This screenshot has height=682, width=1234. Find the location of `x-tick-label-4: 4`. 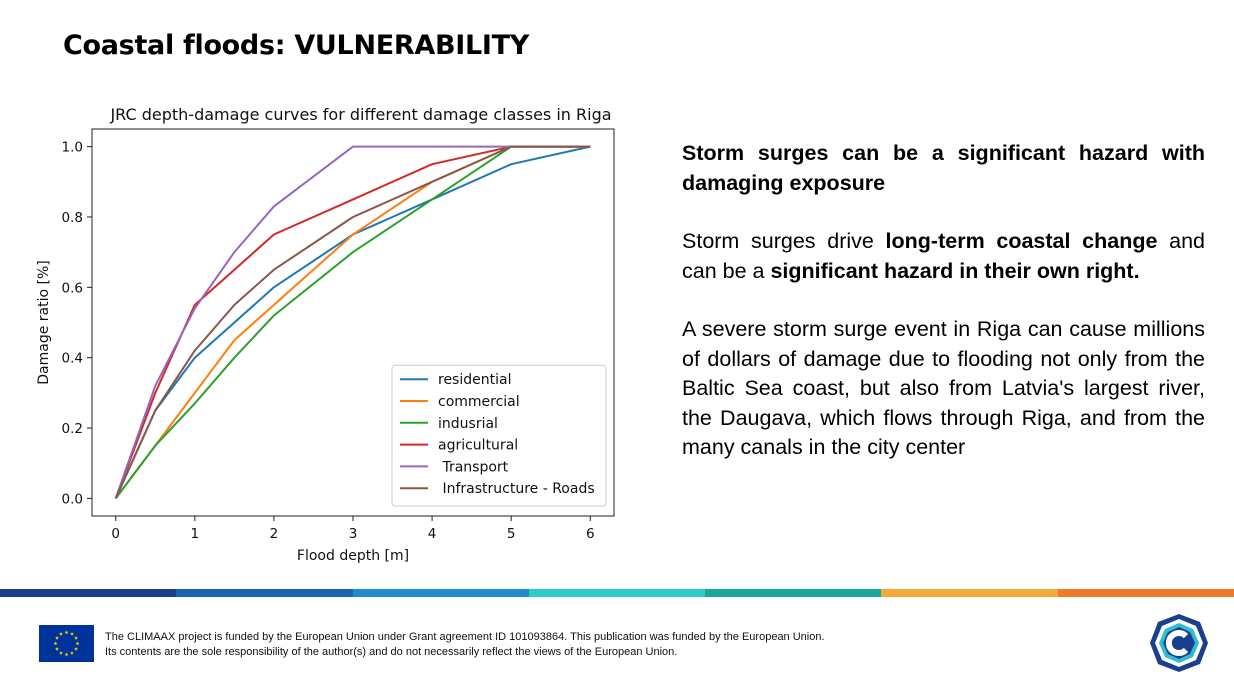

x-tick-label-4: 4 is located at coordinates (432, 534).